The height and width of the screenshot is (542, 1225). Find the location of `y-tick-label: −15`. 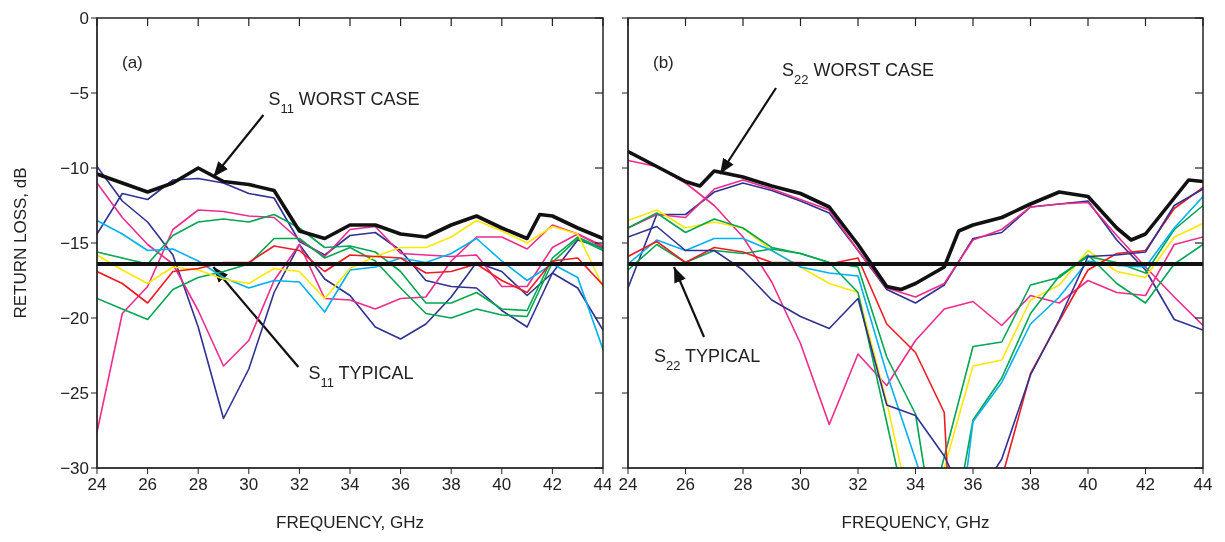

y-tick-label: −15 is located at coordinates (74, 244).